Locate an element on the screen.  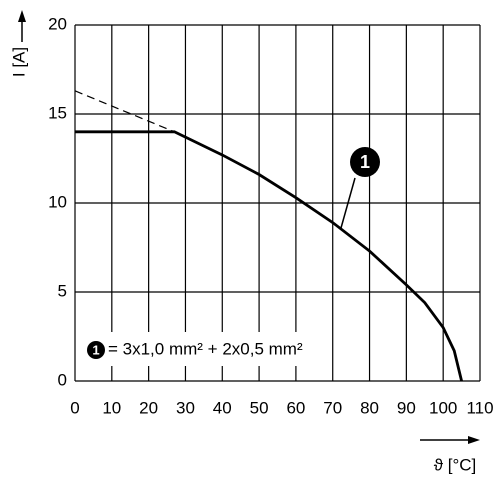
x-tick-label: 30 is located at coordinates (185, 407).